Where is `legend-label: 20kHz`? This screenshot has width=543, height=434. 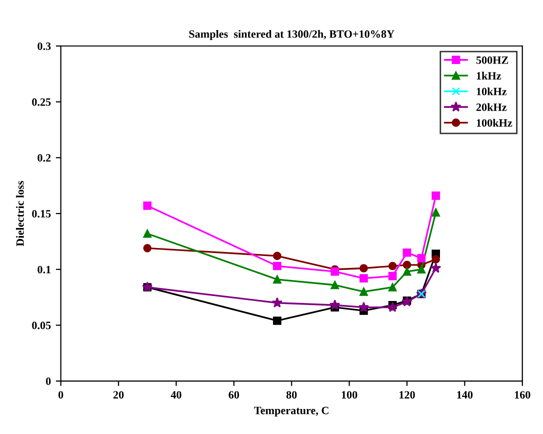
legend-label: 20kHz is located at coordinates (491, 107).